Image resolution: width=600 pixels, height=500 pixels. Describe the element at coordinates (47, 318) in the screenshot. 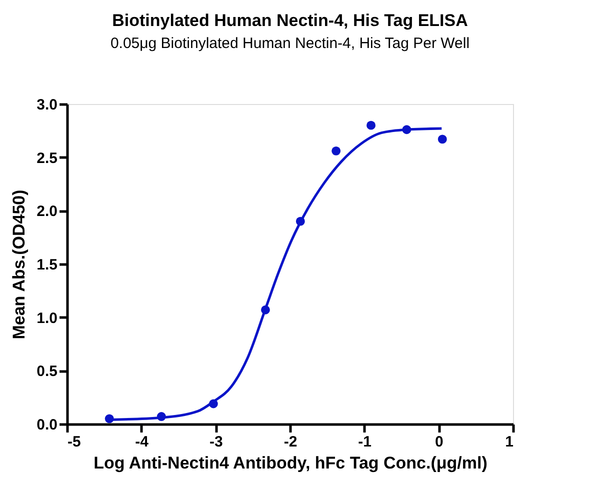

I see `y-tick-label: 1.0` at that location.